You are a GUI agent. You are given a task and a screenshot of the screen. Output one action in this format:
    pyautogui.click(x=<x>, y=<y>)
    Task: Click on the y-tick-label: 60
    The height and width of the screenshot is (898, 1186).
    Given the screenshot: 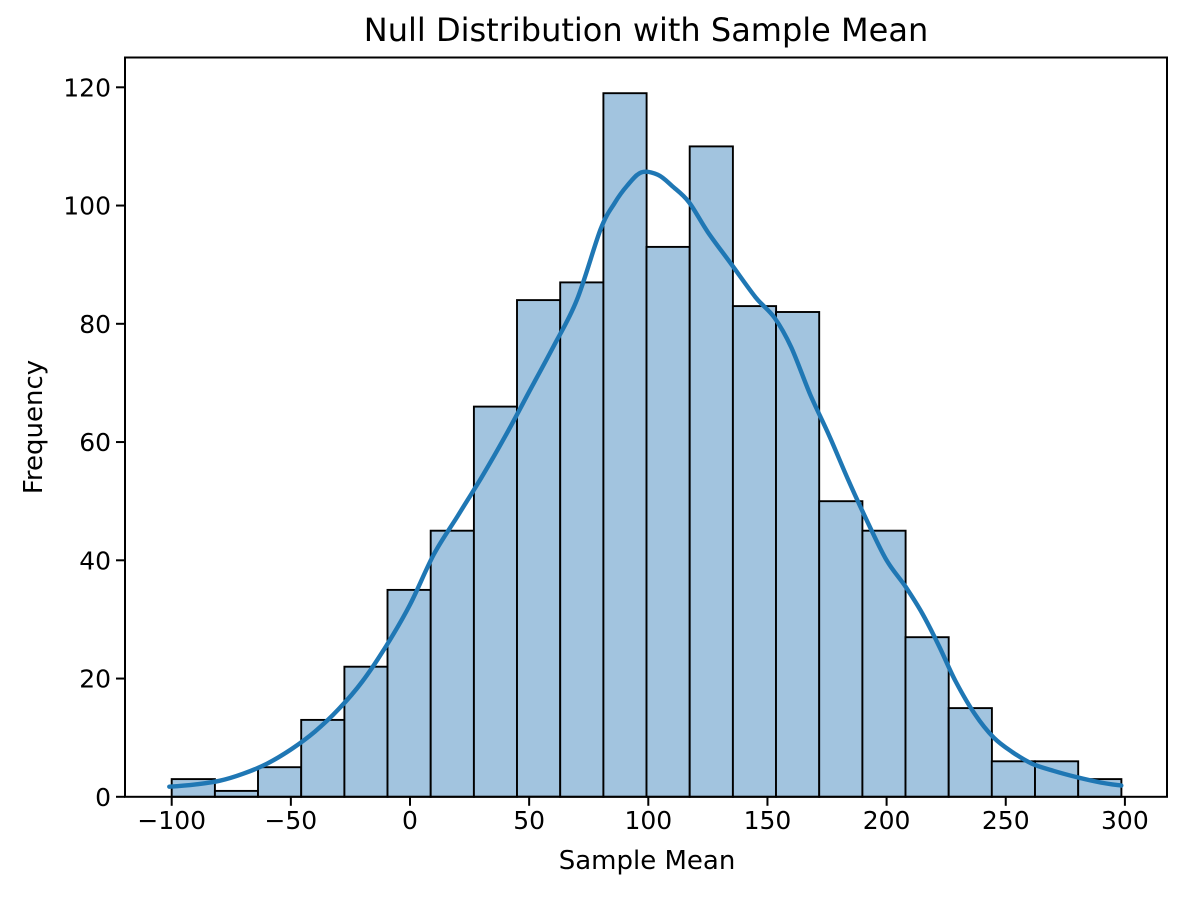 What is the action you would take?
    pyautogui.click(x=95, y=442)
    